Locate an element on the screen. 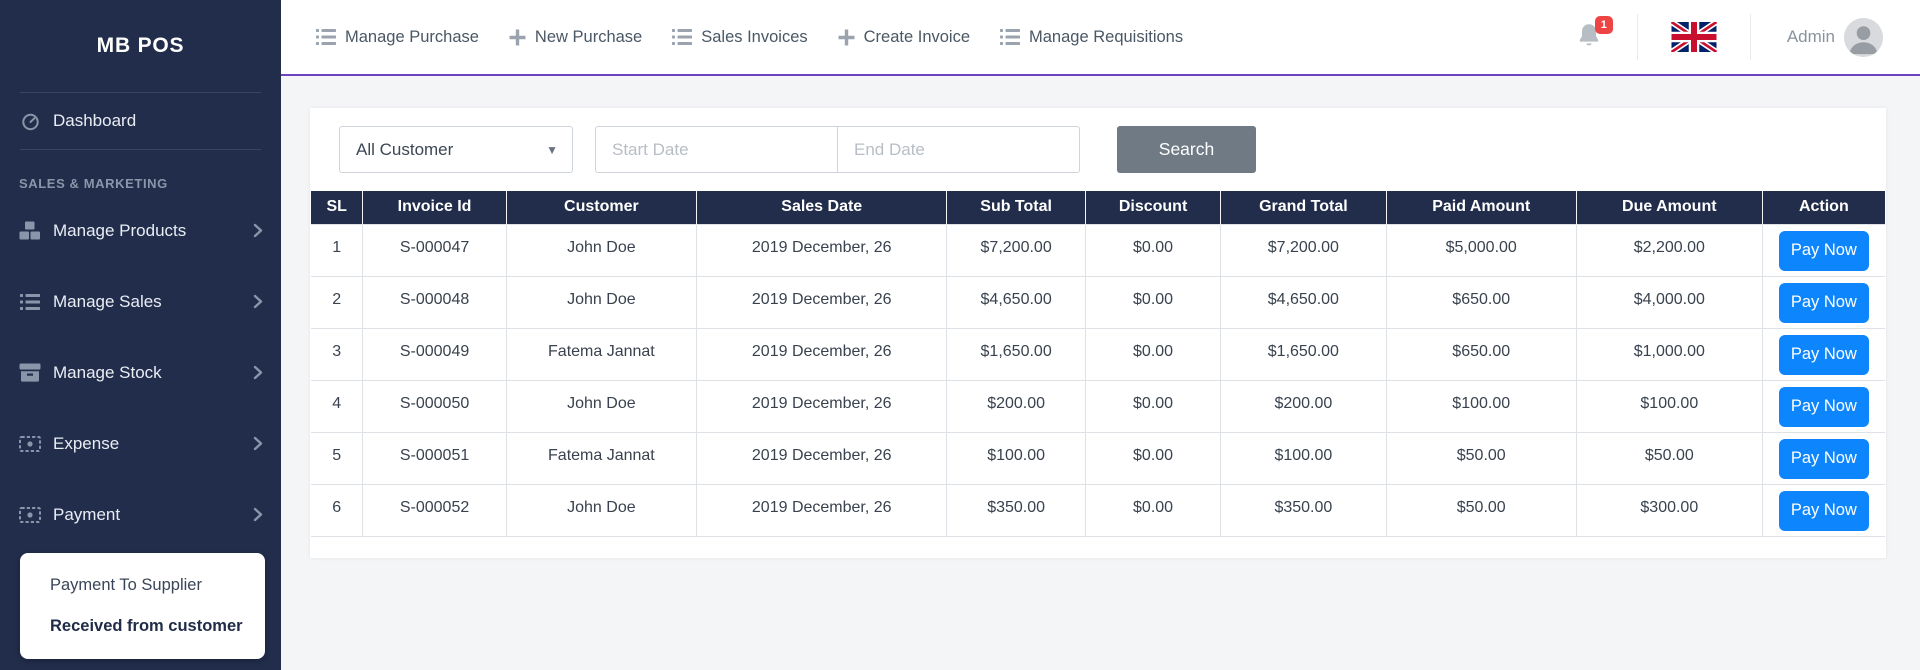 The image size is (1920, 670). topnav-item-manage-purchase: Manage Purchase is located at coordinates (397, 37).